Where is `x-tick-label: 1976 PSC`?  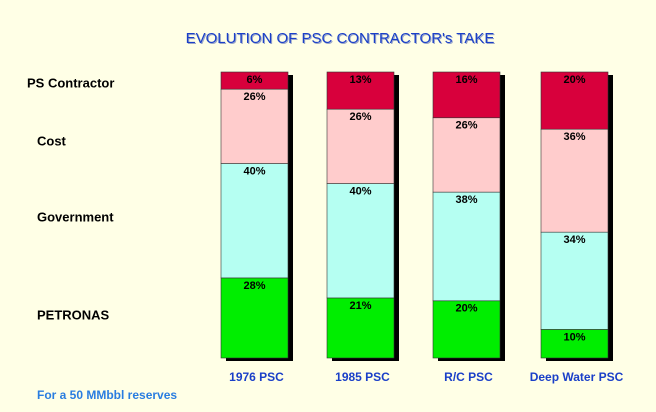
x-tick-label: 1976 PSC is located at coordinates (256, 377).